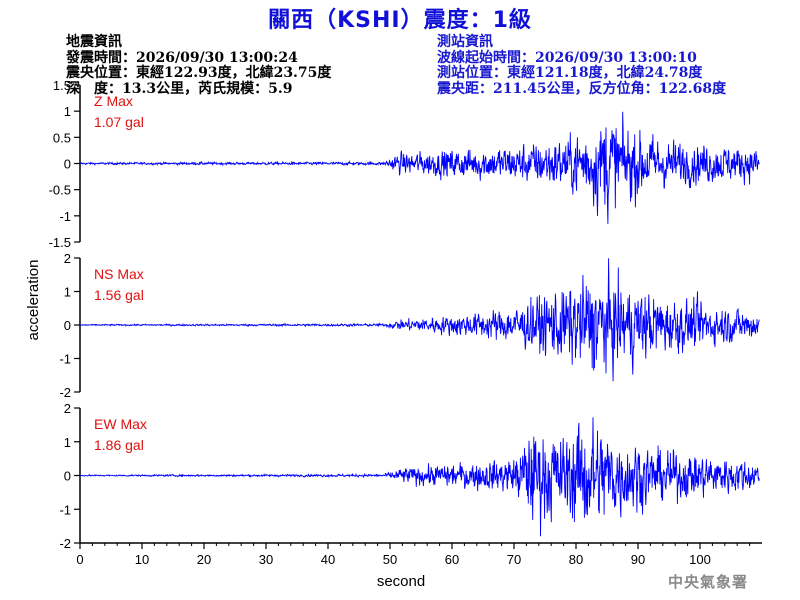 The height and width of the screenshot is (600, 800). What do you see at coordinates (33, 300) in the screenshot?
I see `y-axis-label: acceleration` at bounding box center [33, 300].